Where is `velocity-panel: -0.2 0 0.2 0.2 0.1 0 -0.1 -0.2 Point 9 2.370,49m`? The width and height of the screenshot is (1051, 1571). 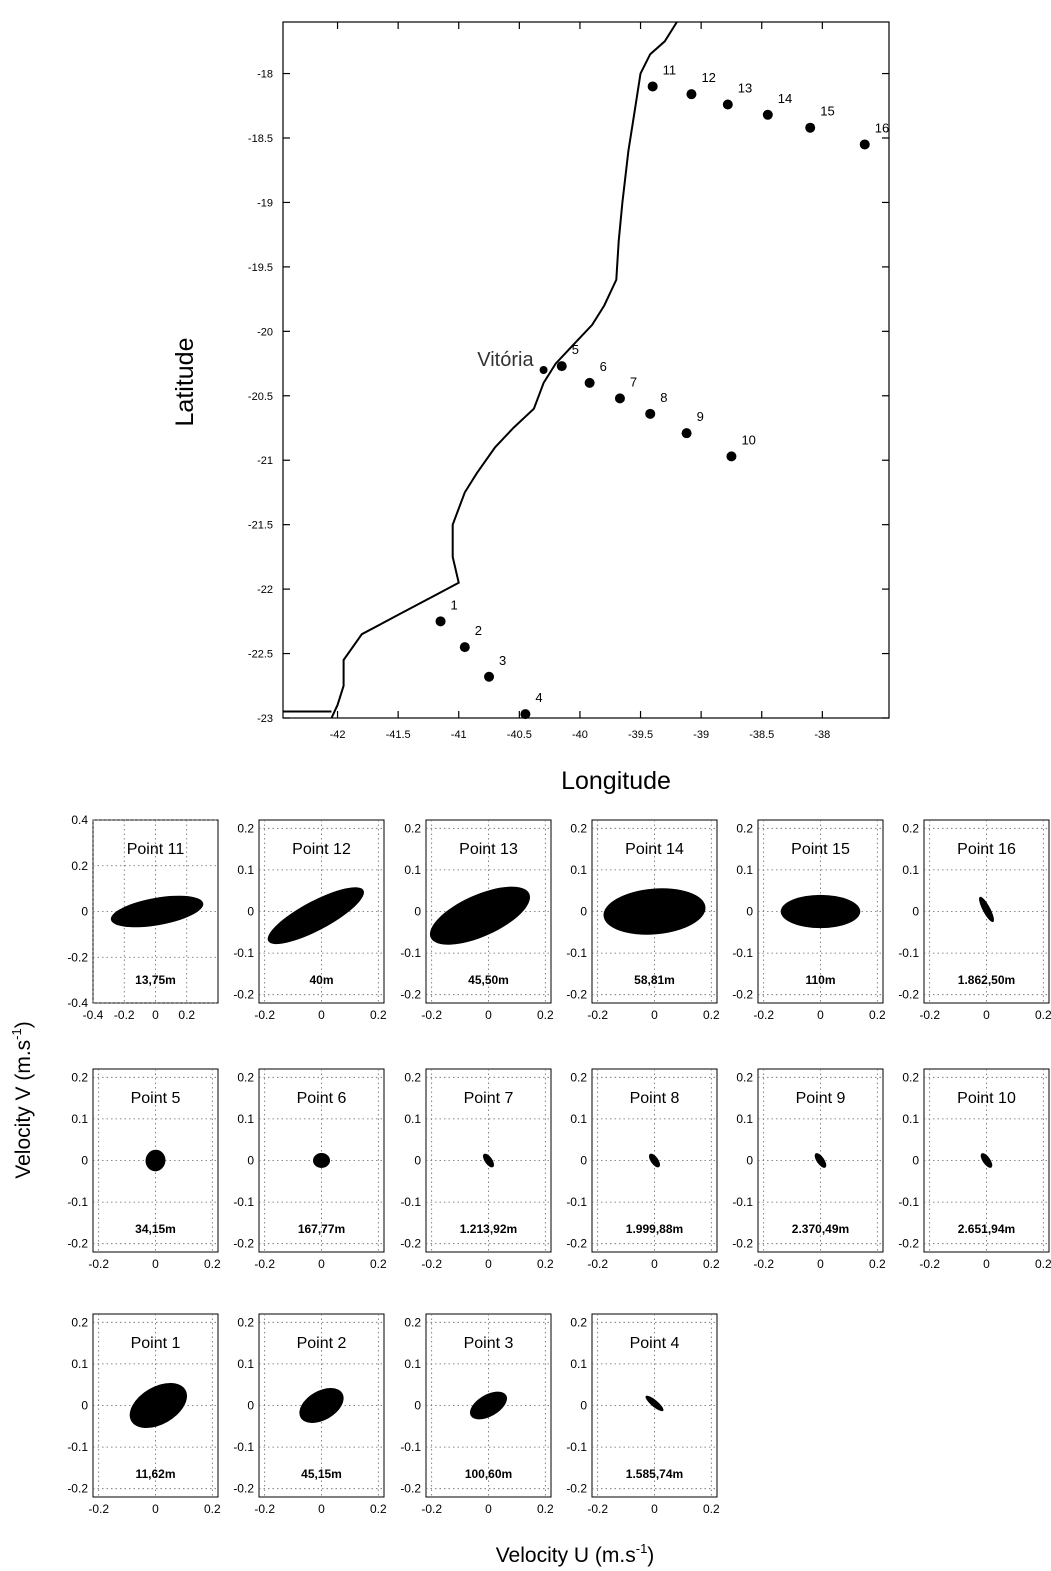
velocity-panel: -0.2 0 0.2 0.2 0.1 0 -0.1 -0.2 Point 9 2.370,49m is located at coordinates (809, 1169).